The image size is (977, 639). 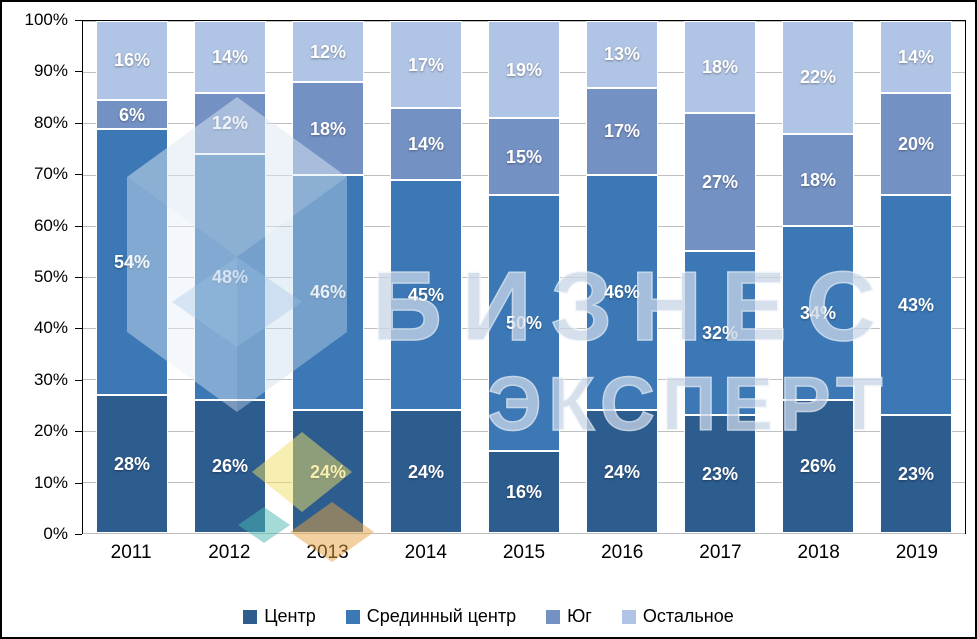 I want to click on data-label: 32%, so click(x=720, y=333).